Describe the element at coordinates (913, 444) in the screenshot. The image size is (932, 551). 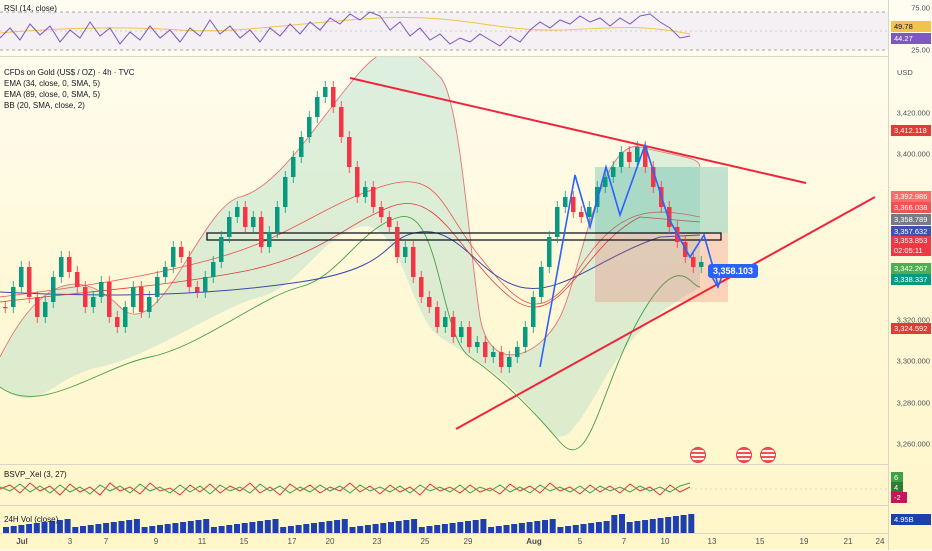
I see `price-tick-label: 3,260.000` at that location.